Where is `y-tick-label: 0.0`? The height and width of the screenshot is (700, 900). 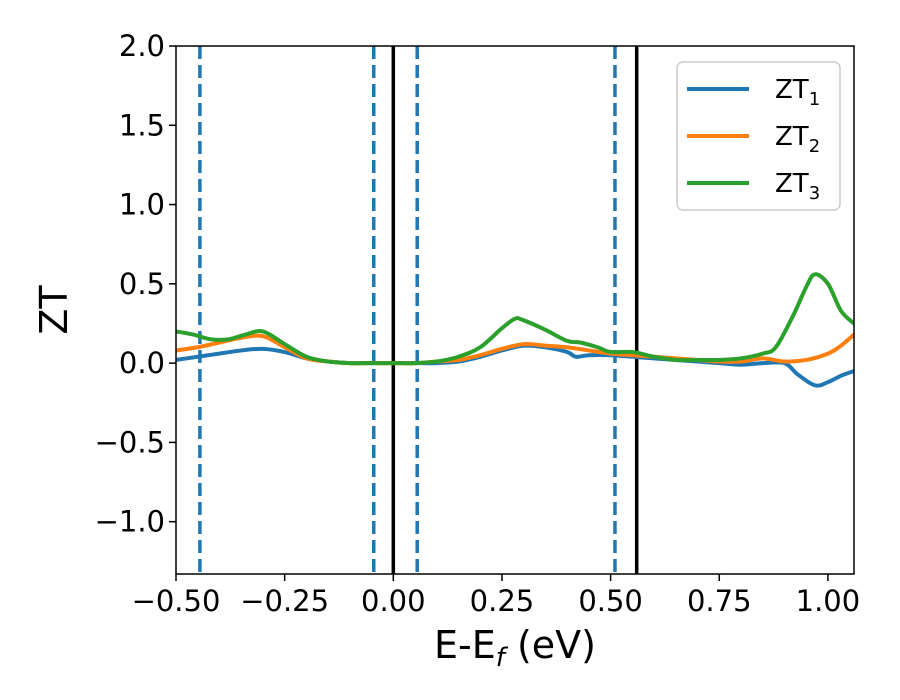
y-tick-label: 0.0 is located at coordinates (142, 363).